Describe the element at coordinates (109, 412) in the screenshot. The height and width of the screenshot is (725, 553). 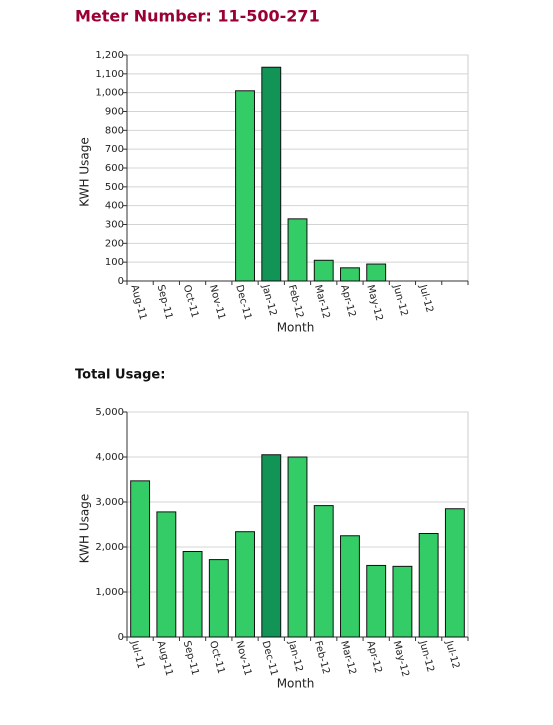
I see `y-tick-label: 5,000` at that location.